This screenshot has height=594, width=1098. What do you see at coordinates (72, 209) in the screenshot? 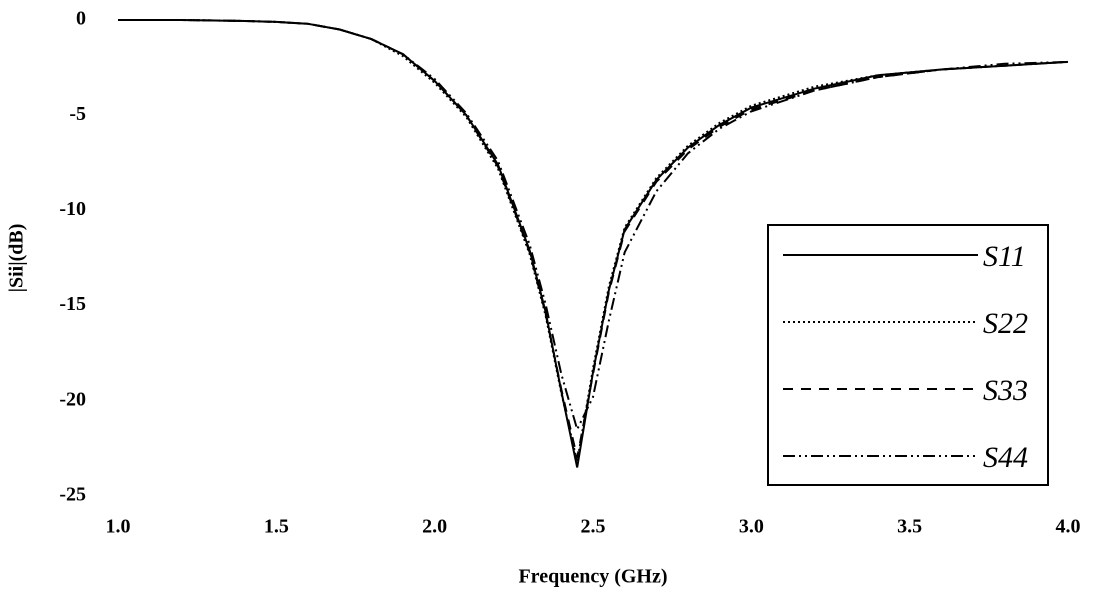
I see `y-tick-label: -10` at bounding box center [72, 209].